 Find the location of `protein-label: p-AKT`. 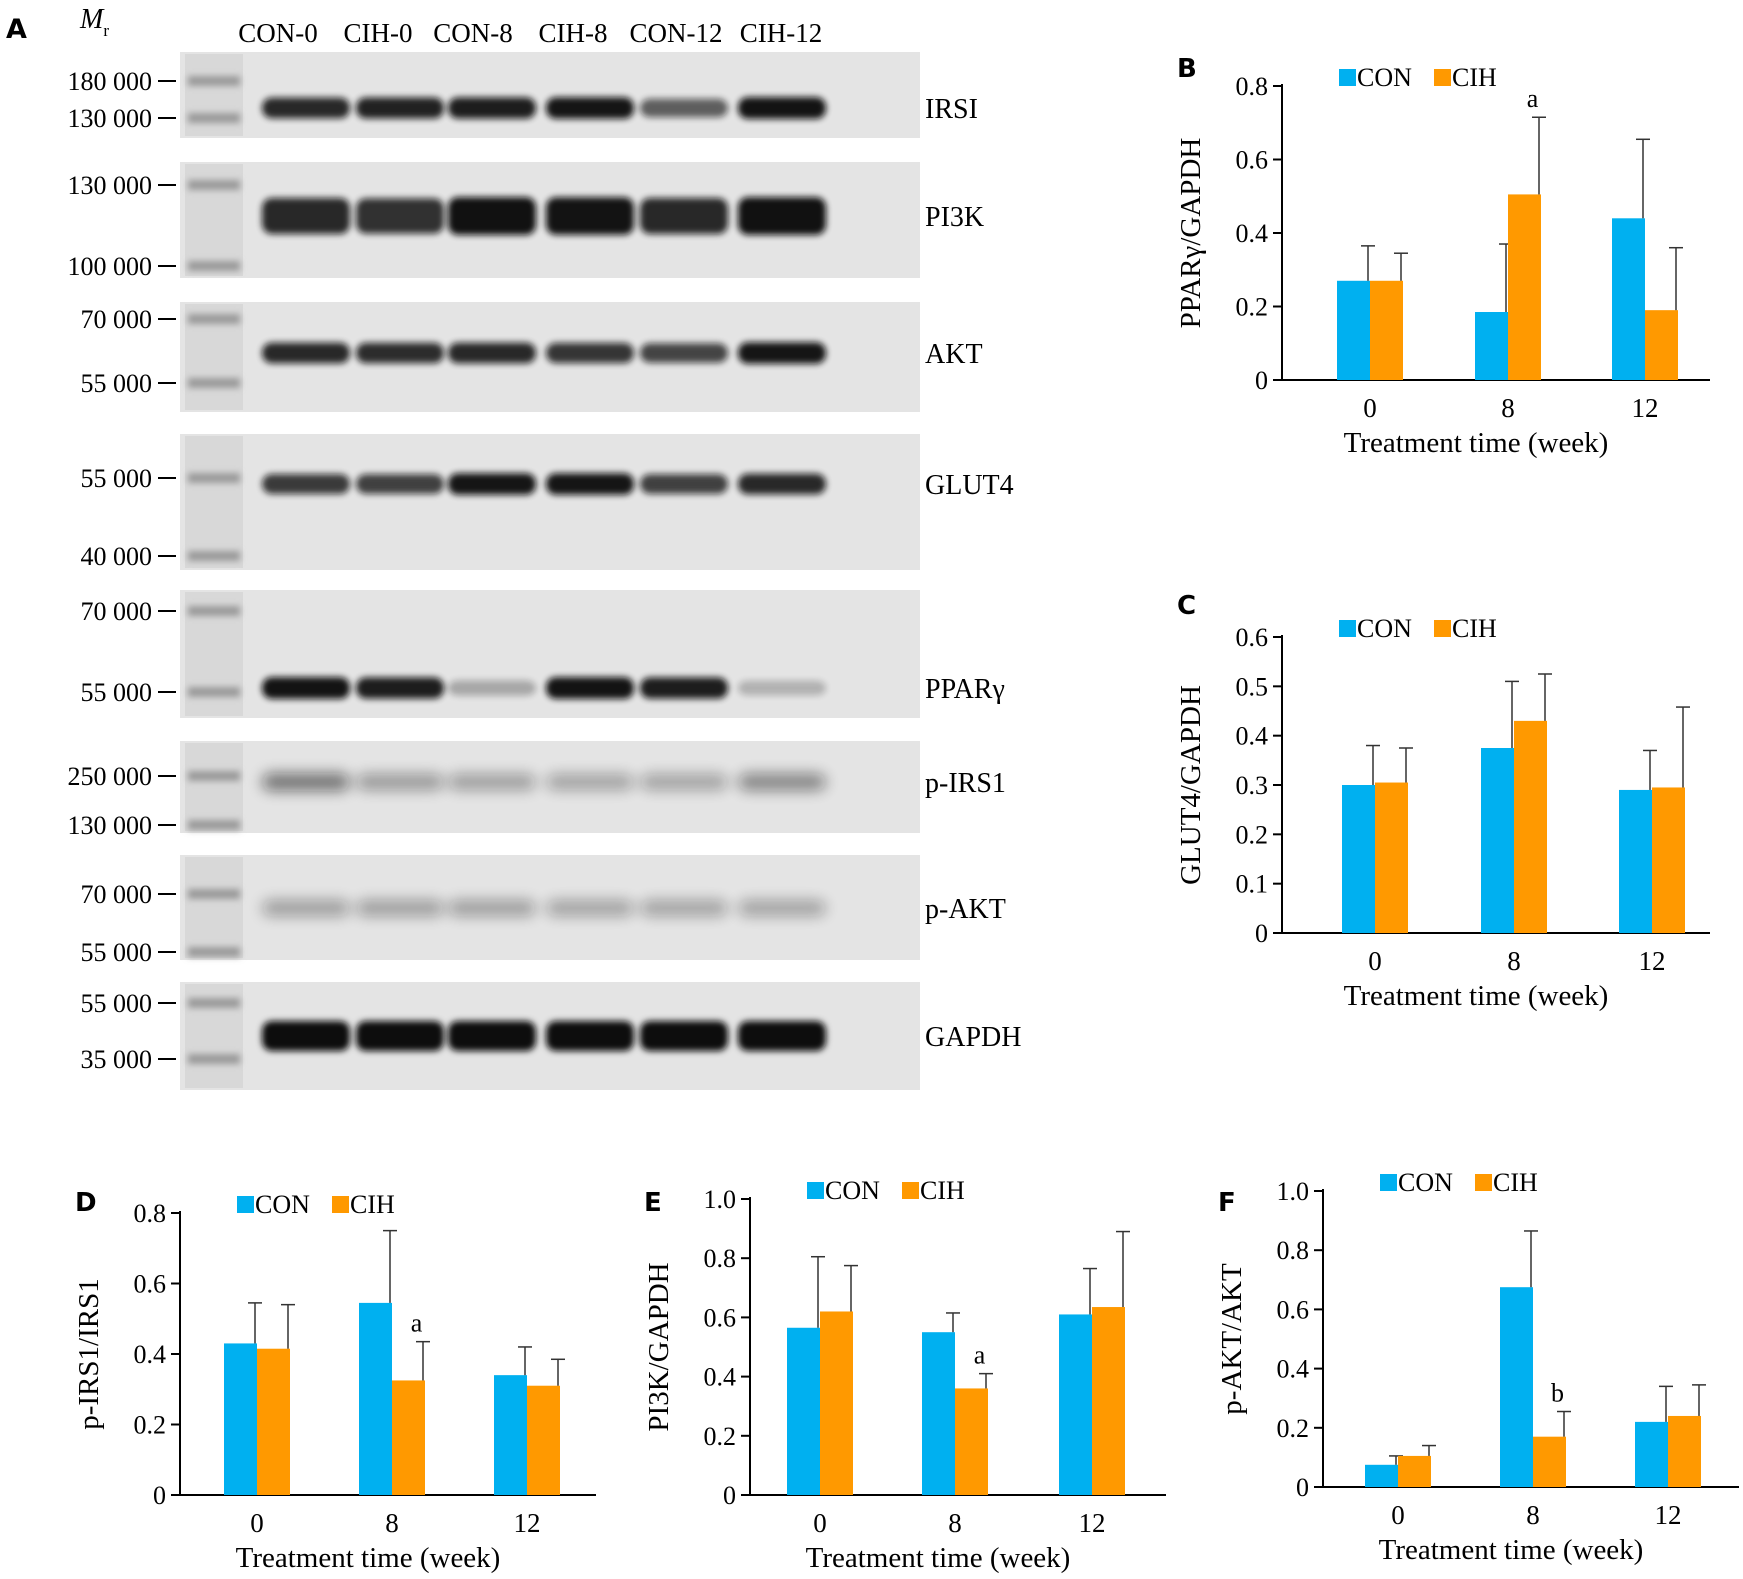

protein-label: p-AKT is located at coordinates (965, 909).